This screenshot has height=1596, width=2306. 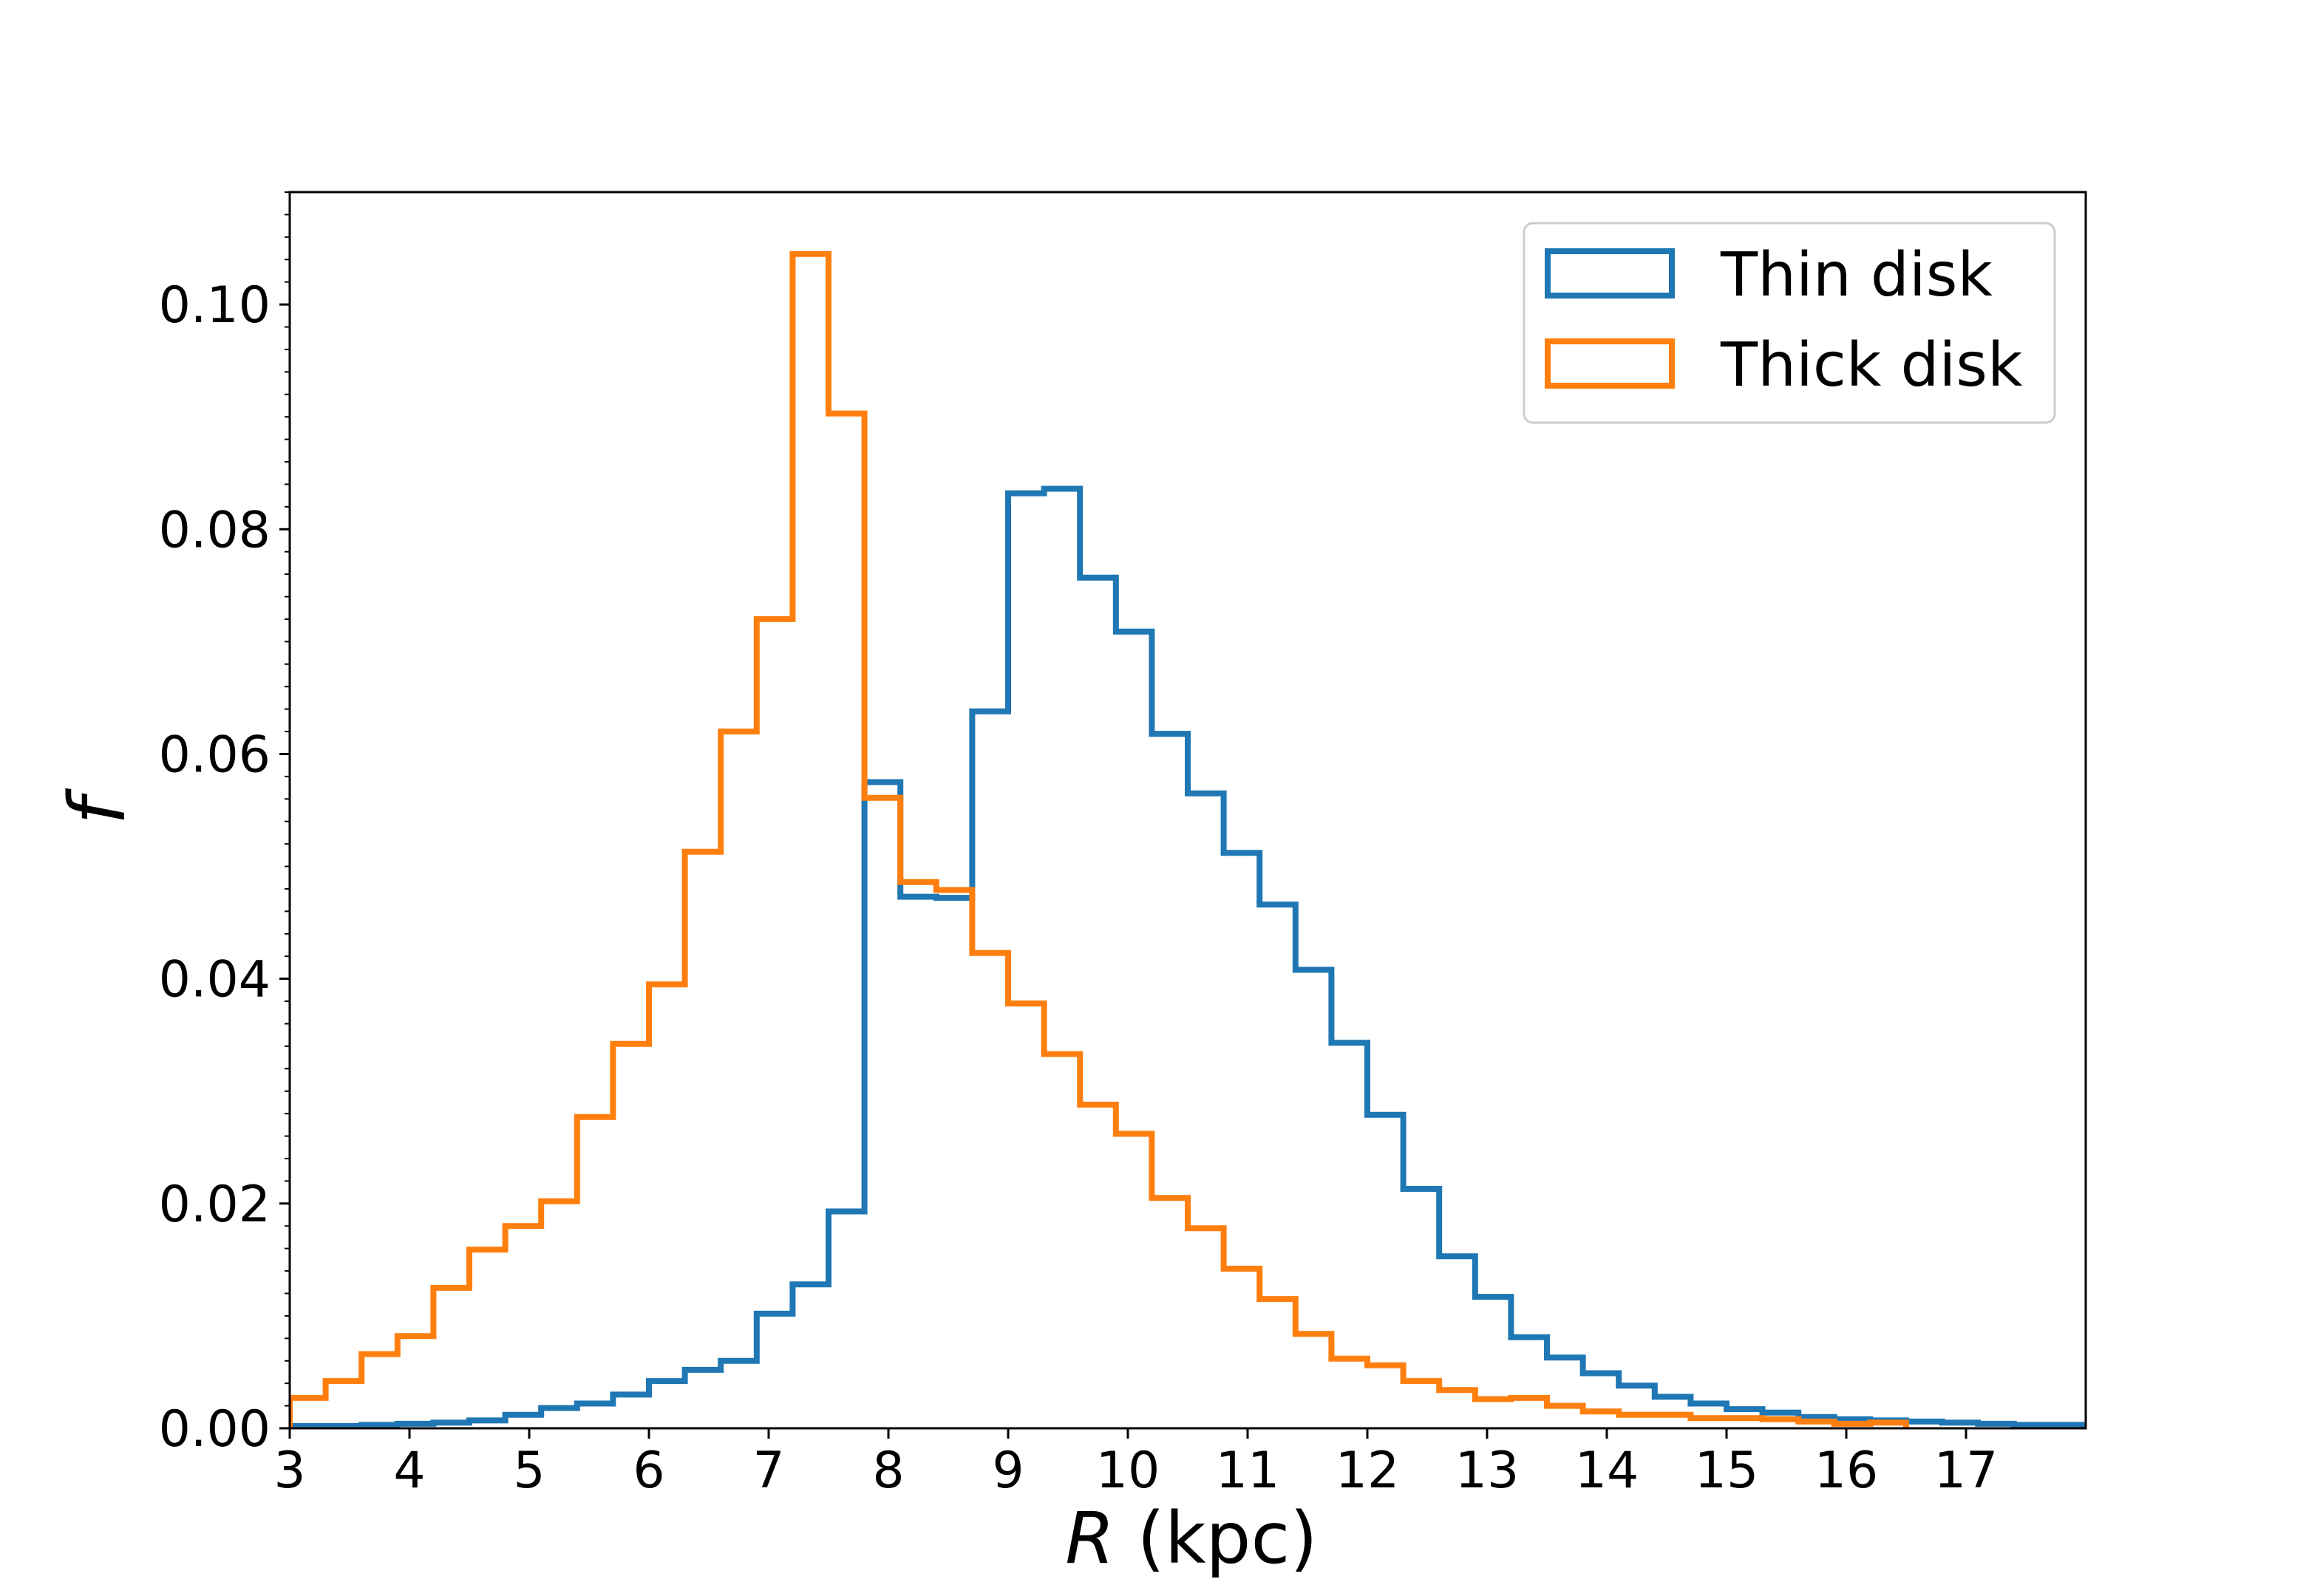 I want to click on legend-label-thick-disk: Thick disk, so click(x=1871, y=365).